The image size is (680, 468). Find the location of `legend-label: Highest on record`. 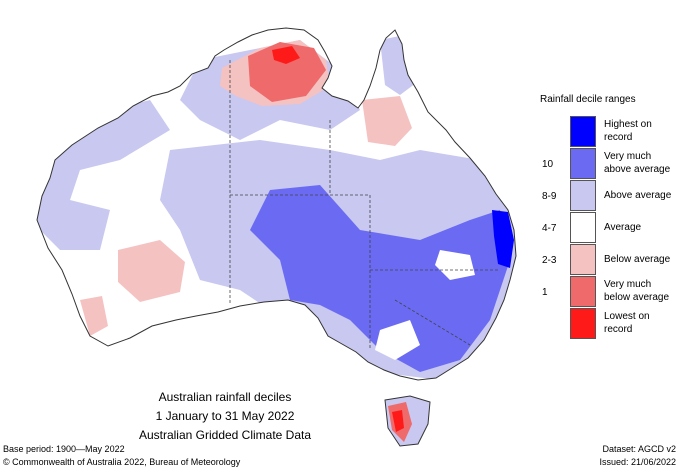

legend-label: Highest on record is located at coordinates (628, 131).